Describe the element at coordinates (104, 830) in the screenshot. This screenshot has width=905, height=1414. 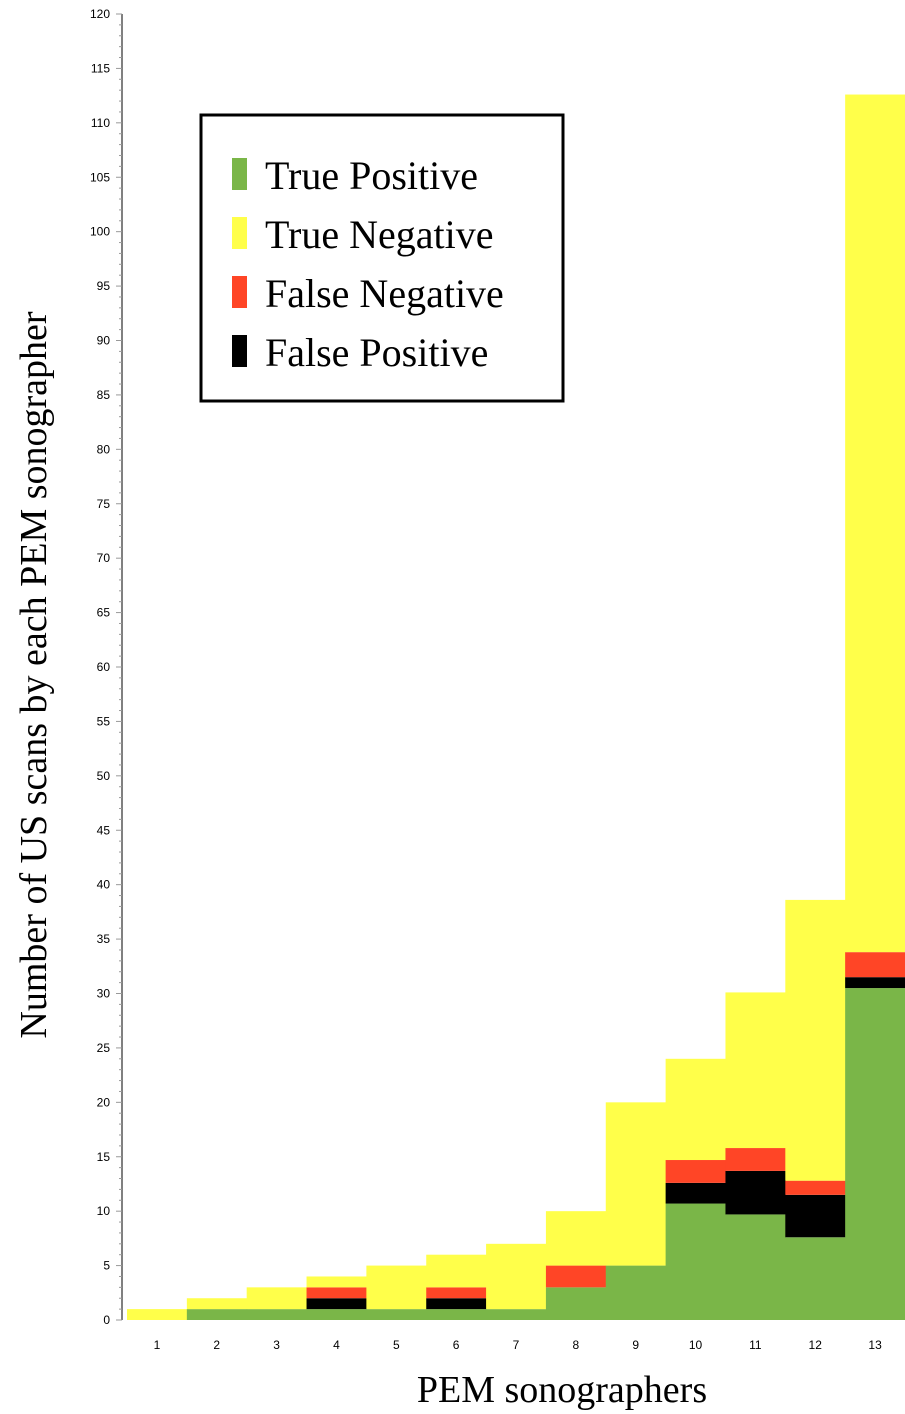
I see `y-tick-label: 45` at that location.